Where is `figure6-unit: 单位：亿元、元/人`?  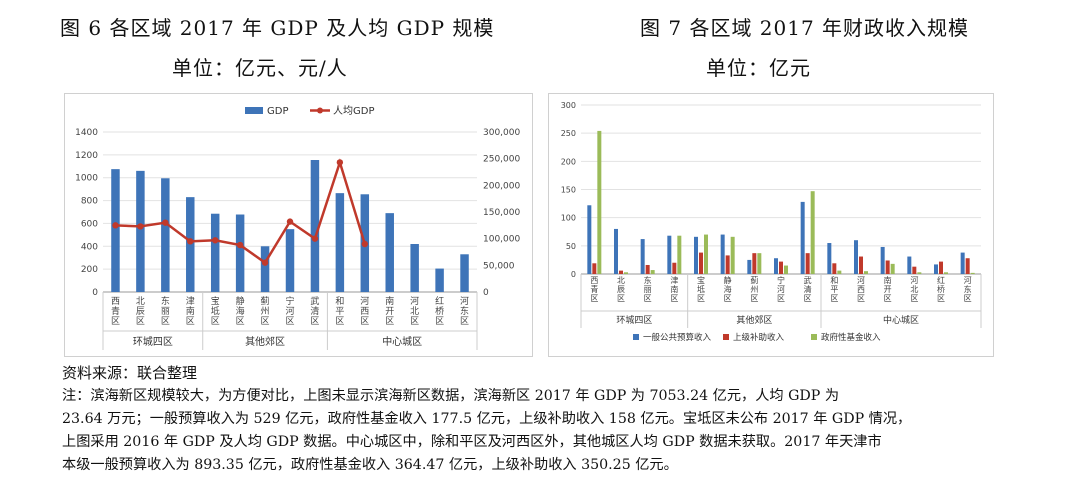
figure6-unit: 单位：亿元、元/人 is located at coordinates (260, 68).